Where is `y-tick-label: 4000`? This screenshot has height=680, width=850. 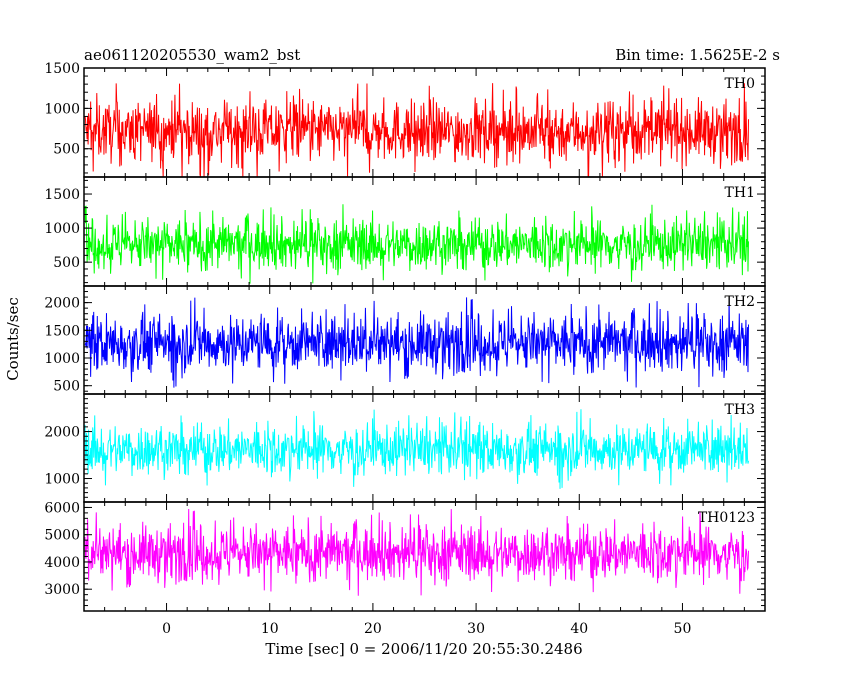
y-tick-label: 4000 is located at coordinates (62, 563).